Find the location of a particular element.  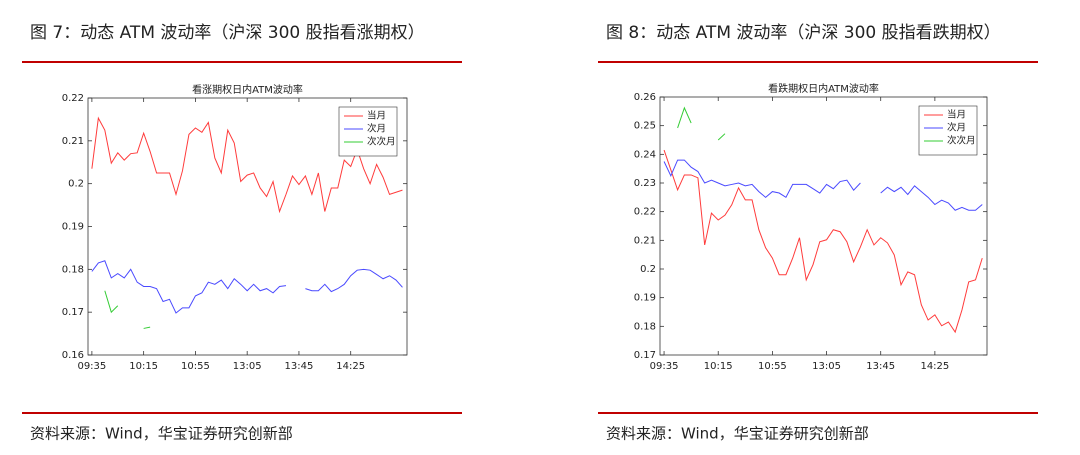

y-tick-label: 0.25 is located at coordinates (645, 126).